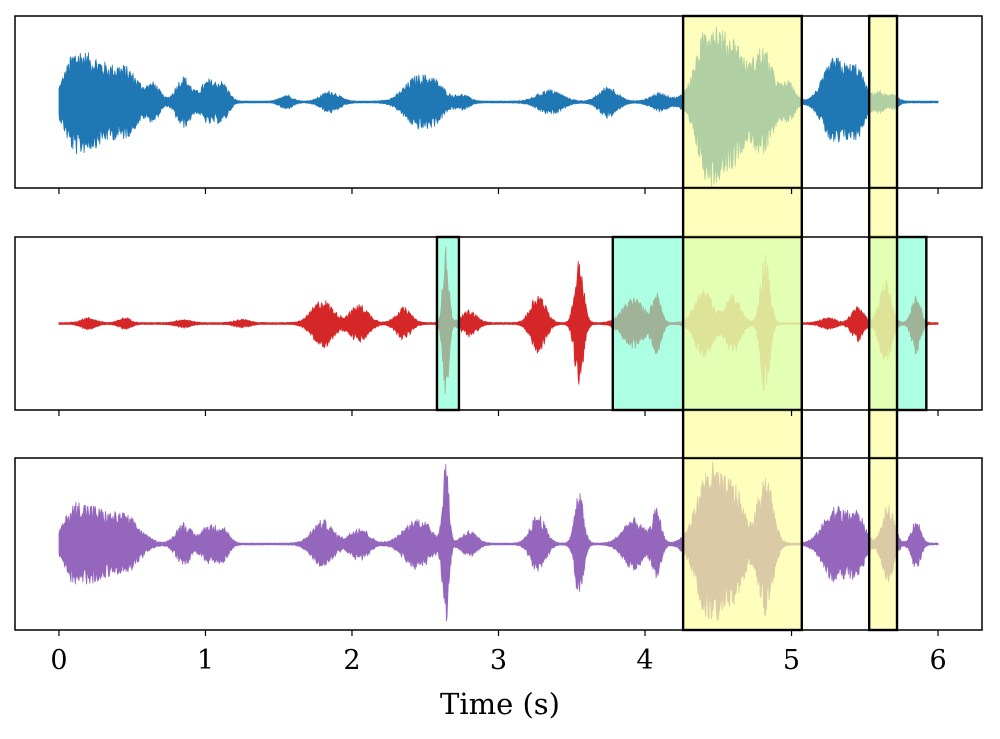  What do you see at coordinates (791, 660) in the screenshot?
I see `x-tick-label-5: 5` at bounding box center [791, 660].